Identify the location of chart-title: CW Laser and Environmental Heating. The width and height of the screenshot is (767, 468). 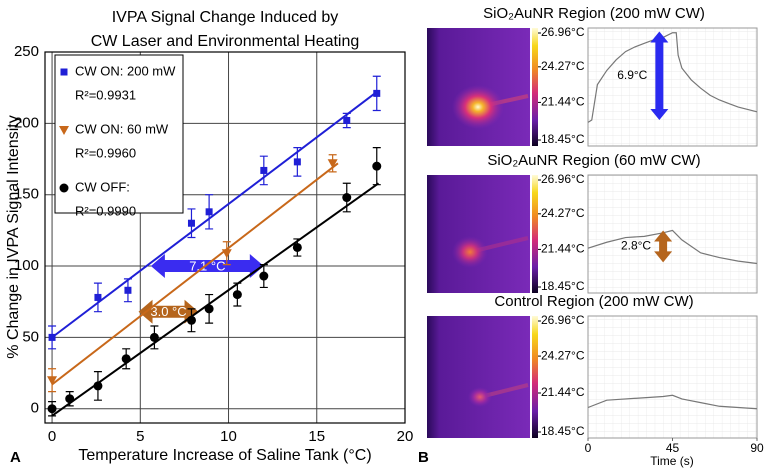
(225, 41).